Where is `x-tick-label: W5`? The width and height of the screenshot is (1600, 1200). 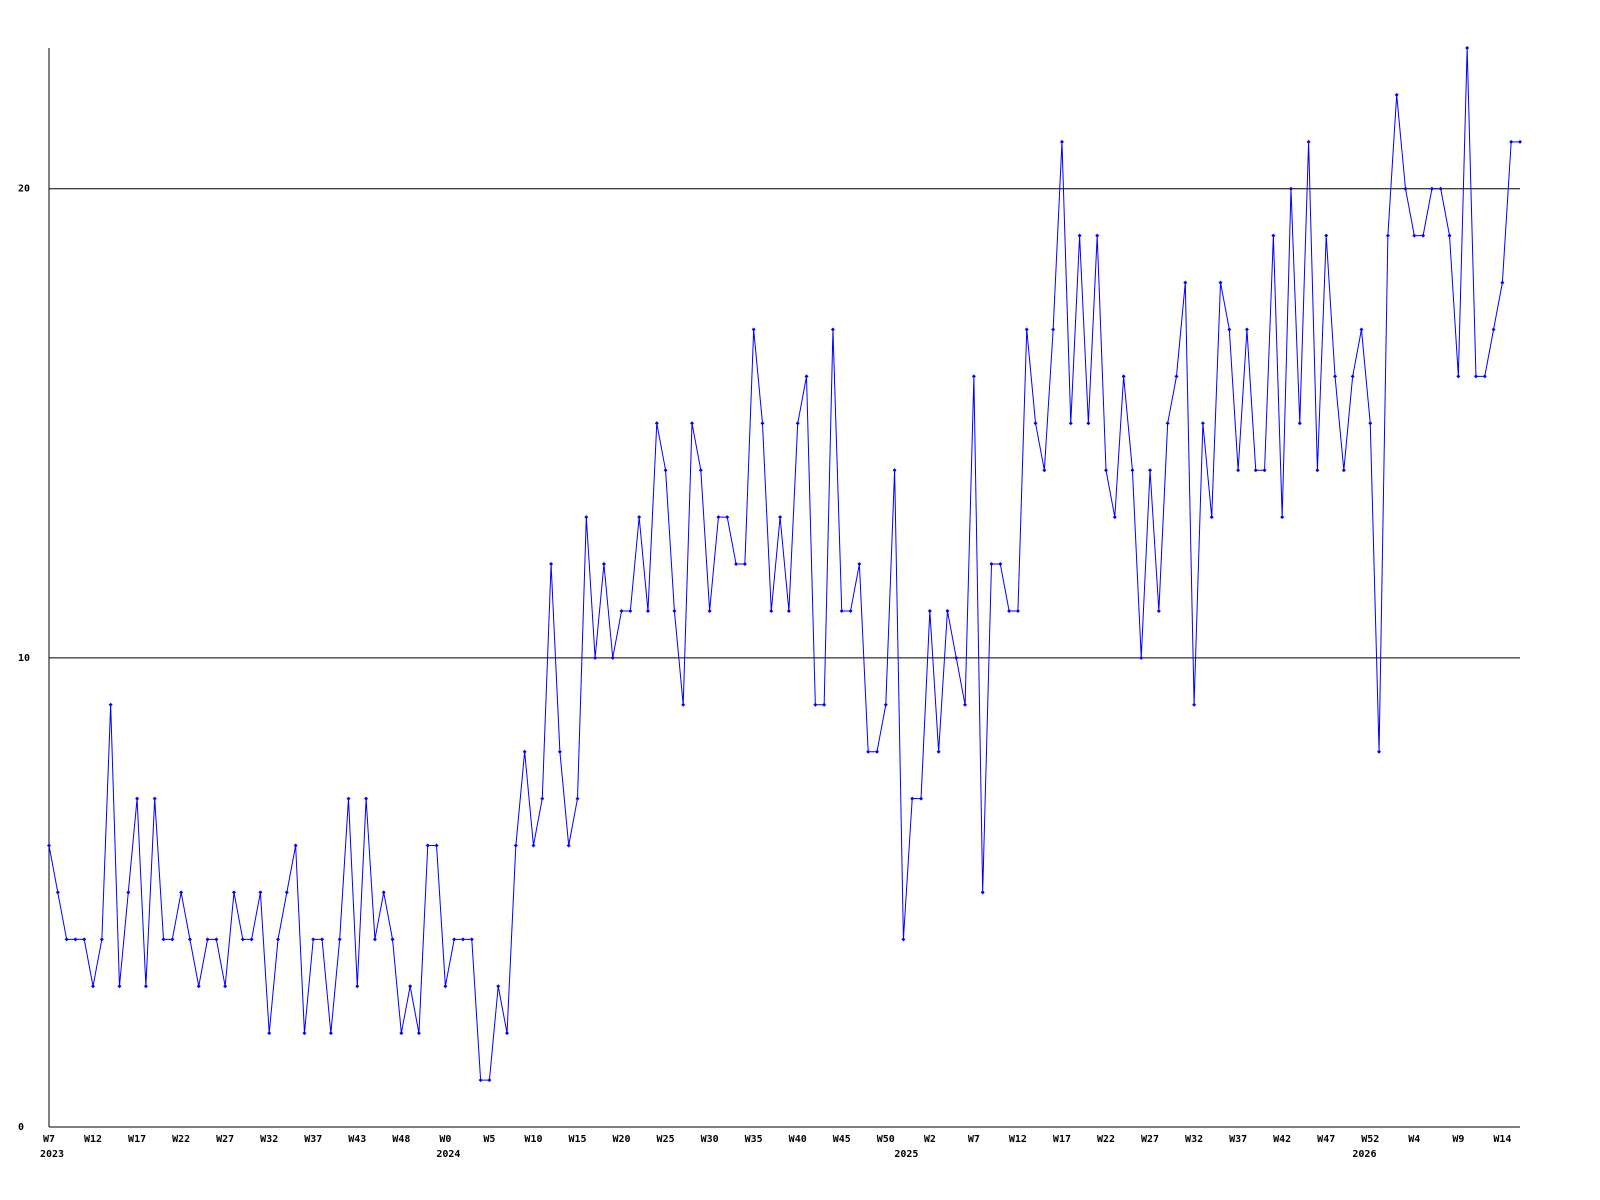 x-tick-label: W5 is located at coordinates (489, 1139).